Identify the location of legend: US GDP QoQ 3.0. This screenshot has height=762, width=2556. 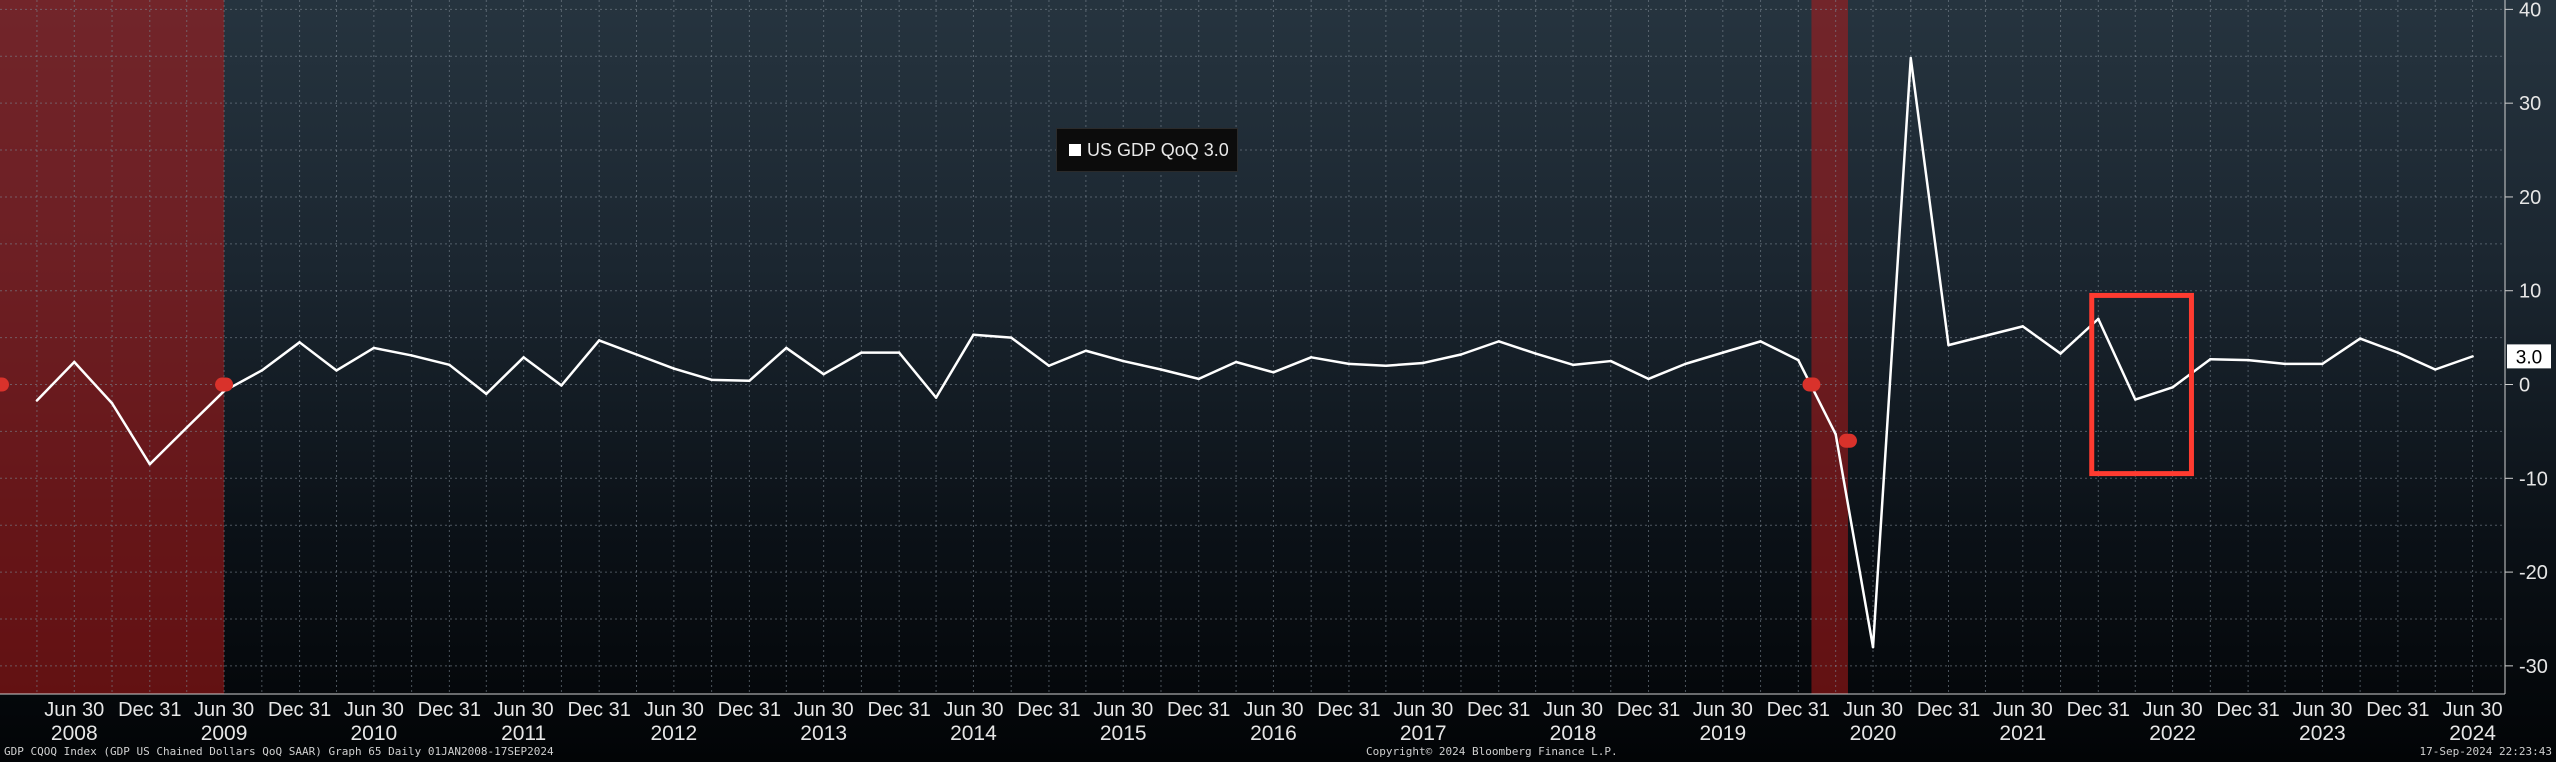
(1147, 150).